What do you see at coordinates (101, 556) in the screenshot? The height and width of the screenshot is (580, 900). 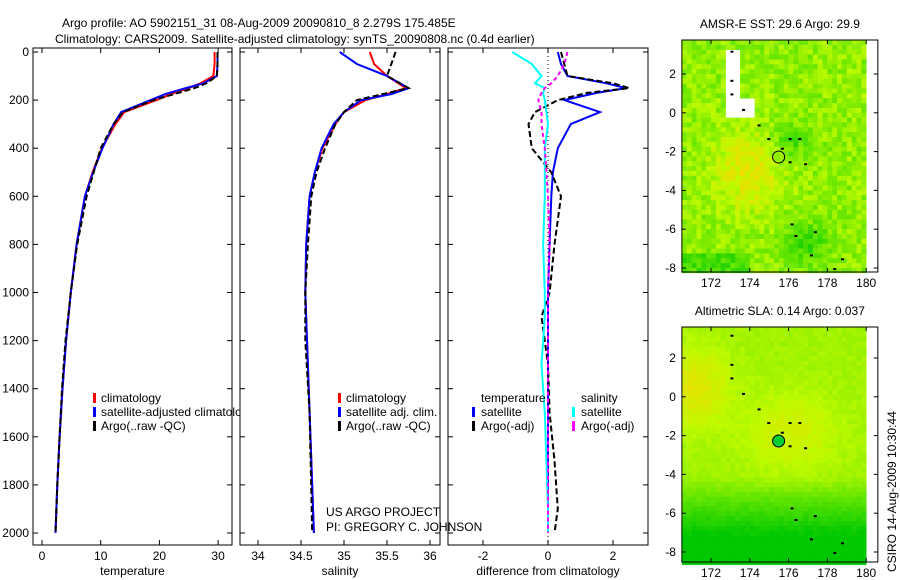 I see `x-tick-label: 10` at bounding box center [101, 556].